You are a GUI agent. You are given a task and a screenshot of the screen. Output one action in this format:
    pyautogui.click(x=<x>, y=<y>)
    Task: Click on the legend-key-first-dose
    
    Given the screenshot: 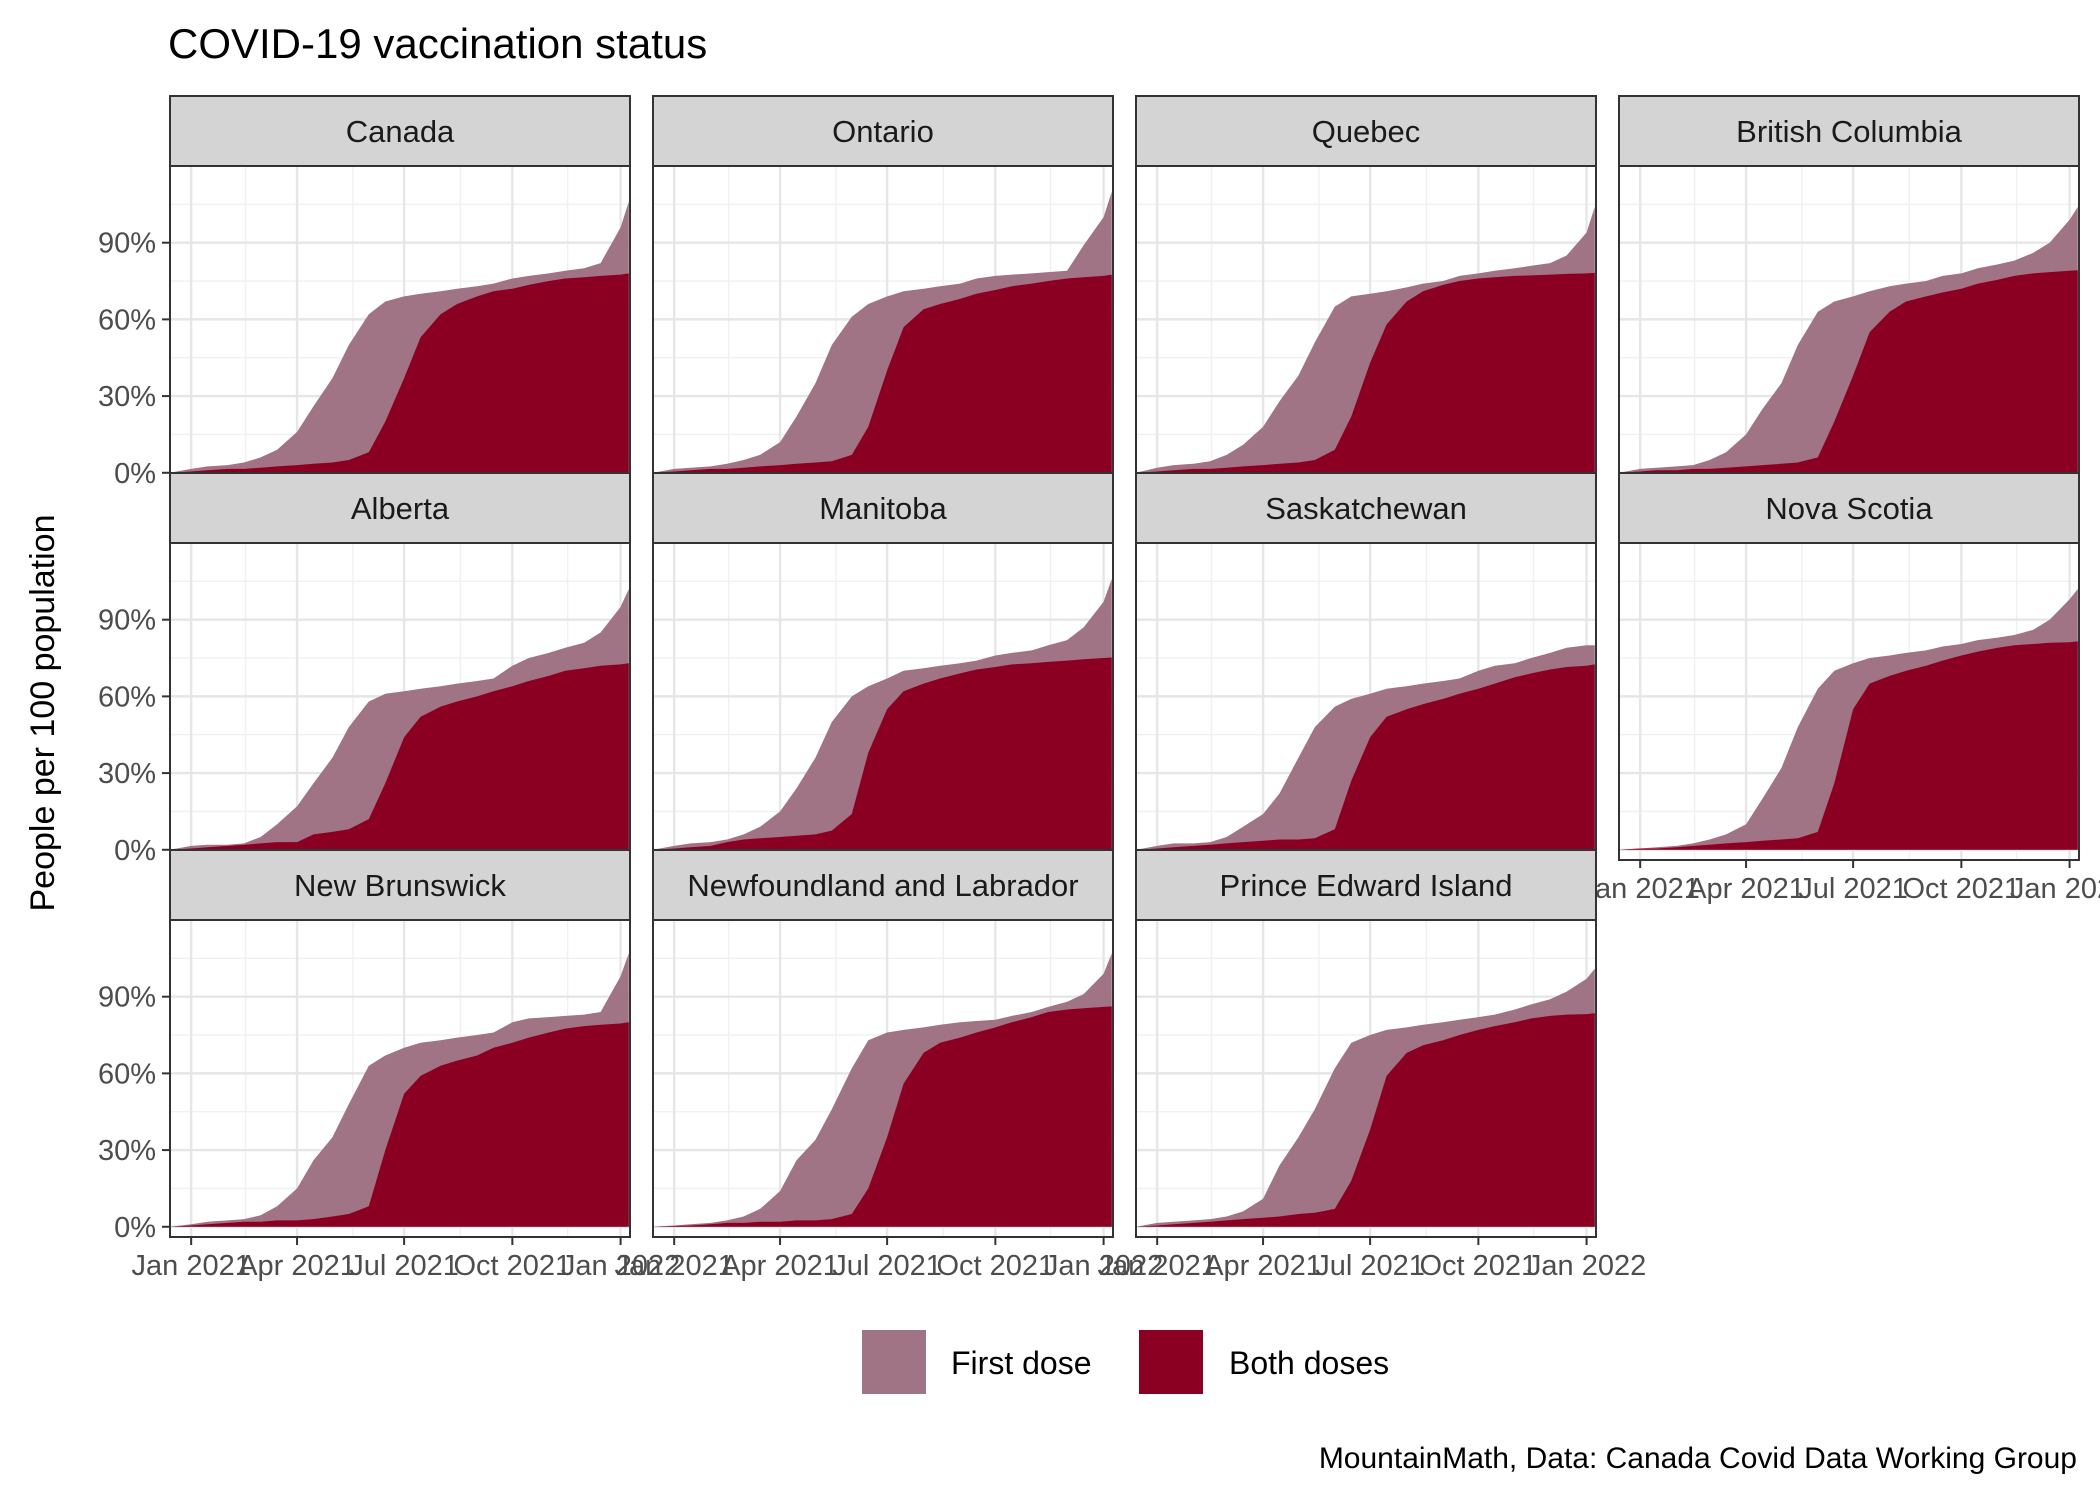 What is the action you would take?
    pyautogui.click(x=894, y=1362)
    